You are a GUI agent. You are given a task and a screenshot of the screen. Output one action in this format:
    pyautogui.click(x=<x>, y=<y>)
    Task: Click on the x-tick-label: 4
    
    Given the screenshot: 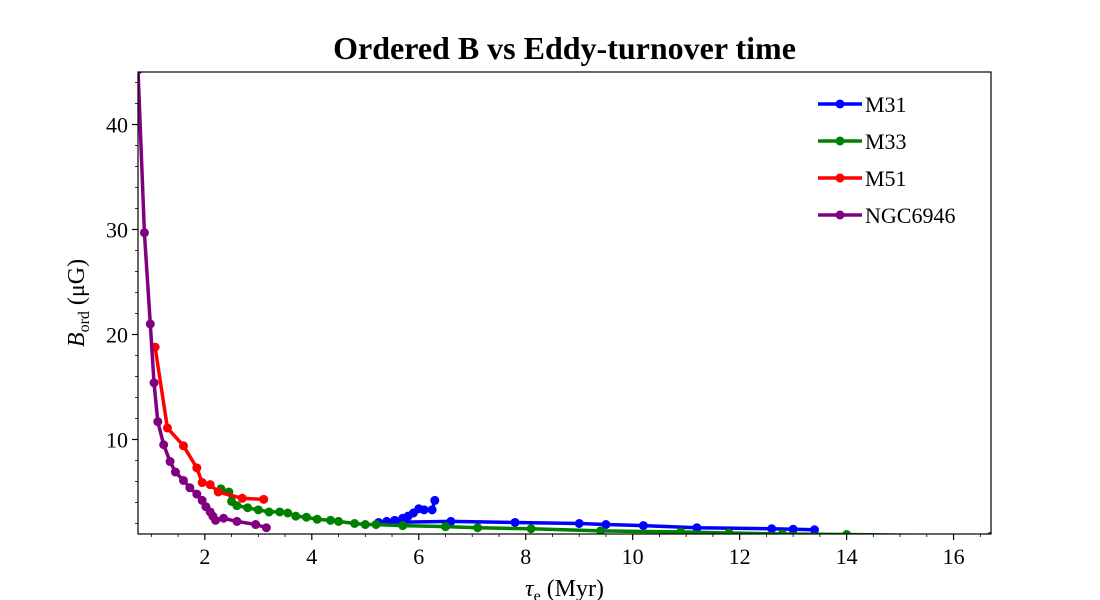 What is the action you would take?
    pyautogui.click(x=311, y=556)
    